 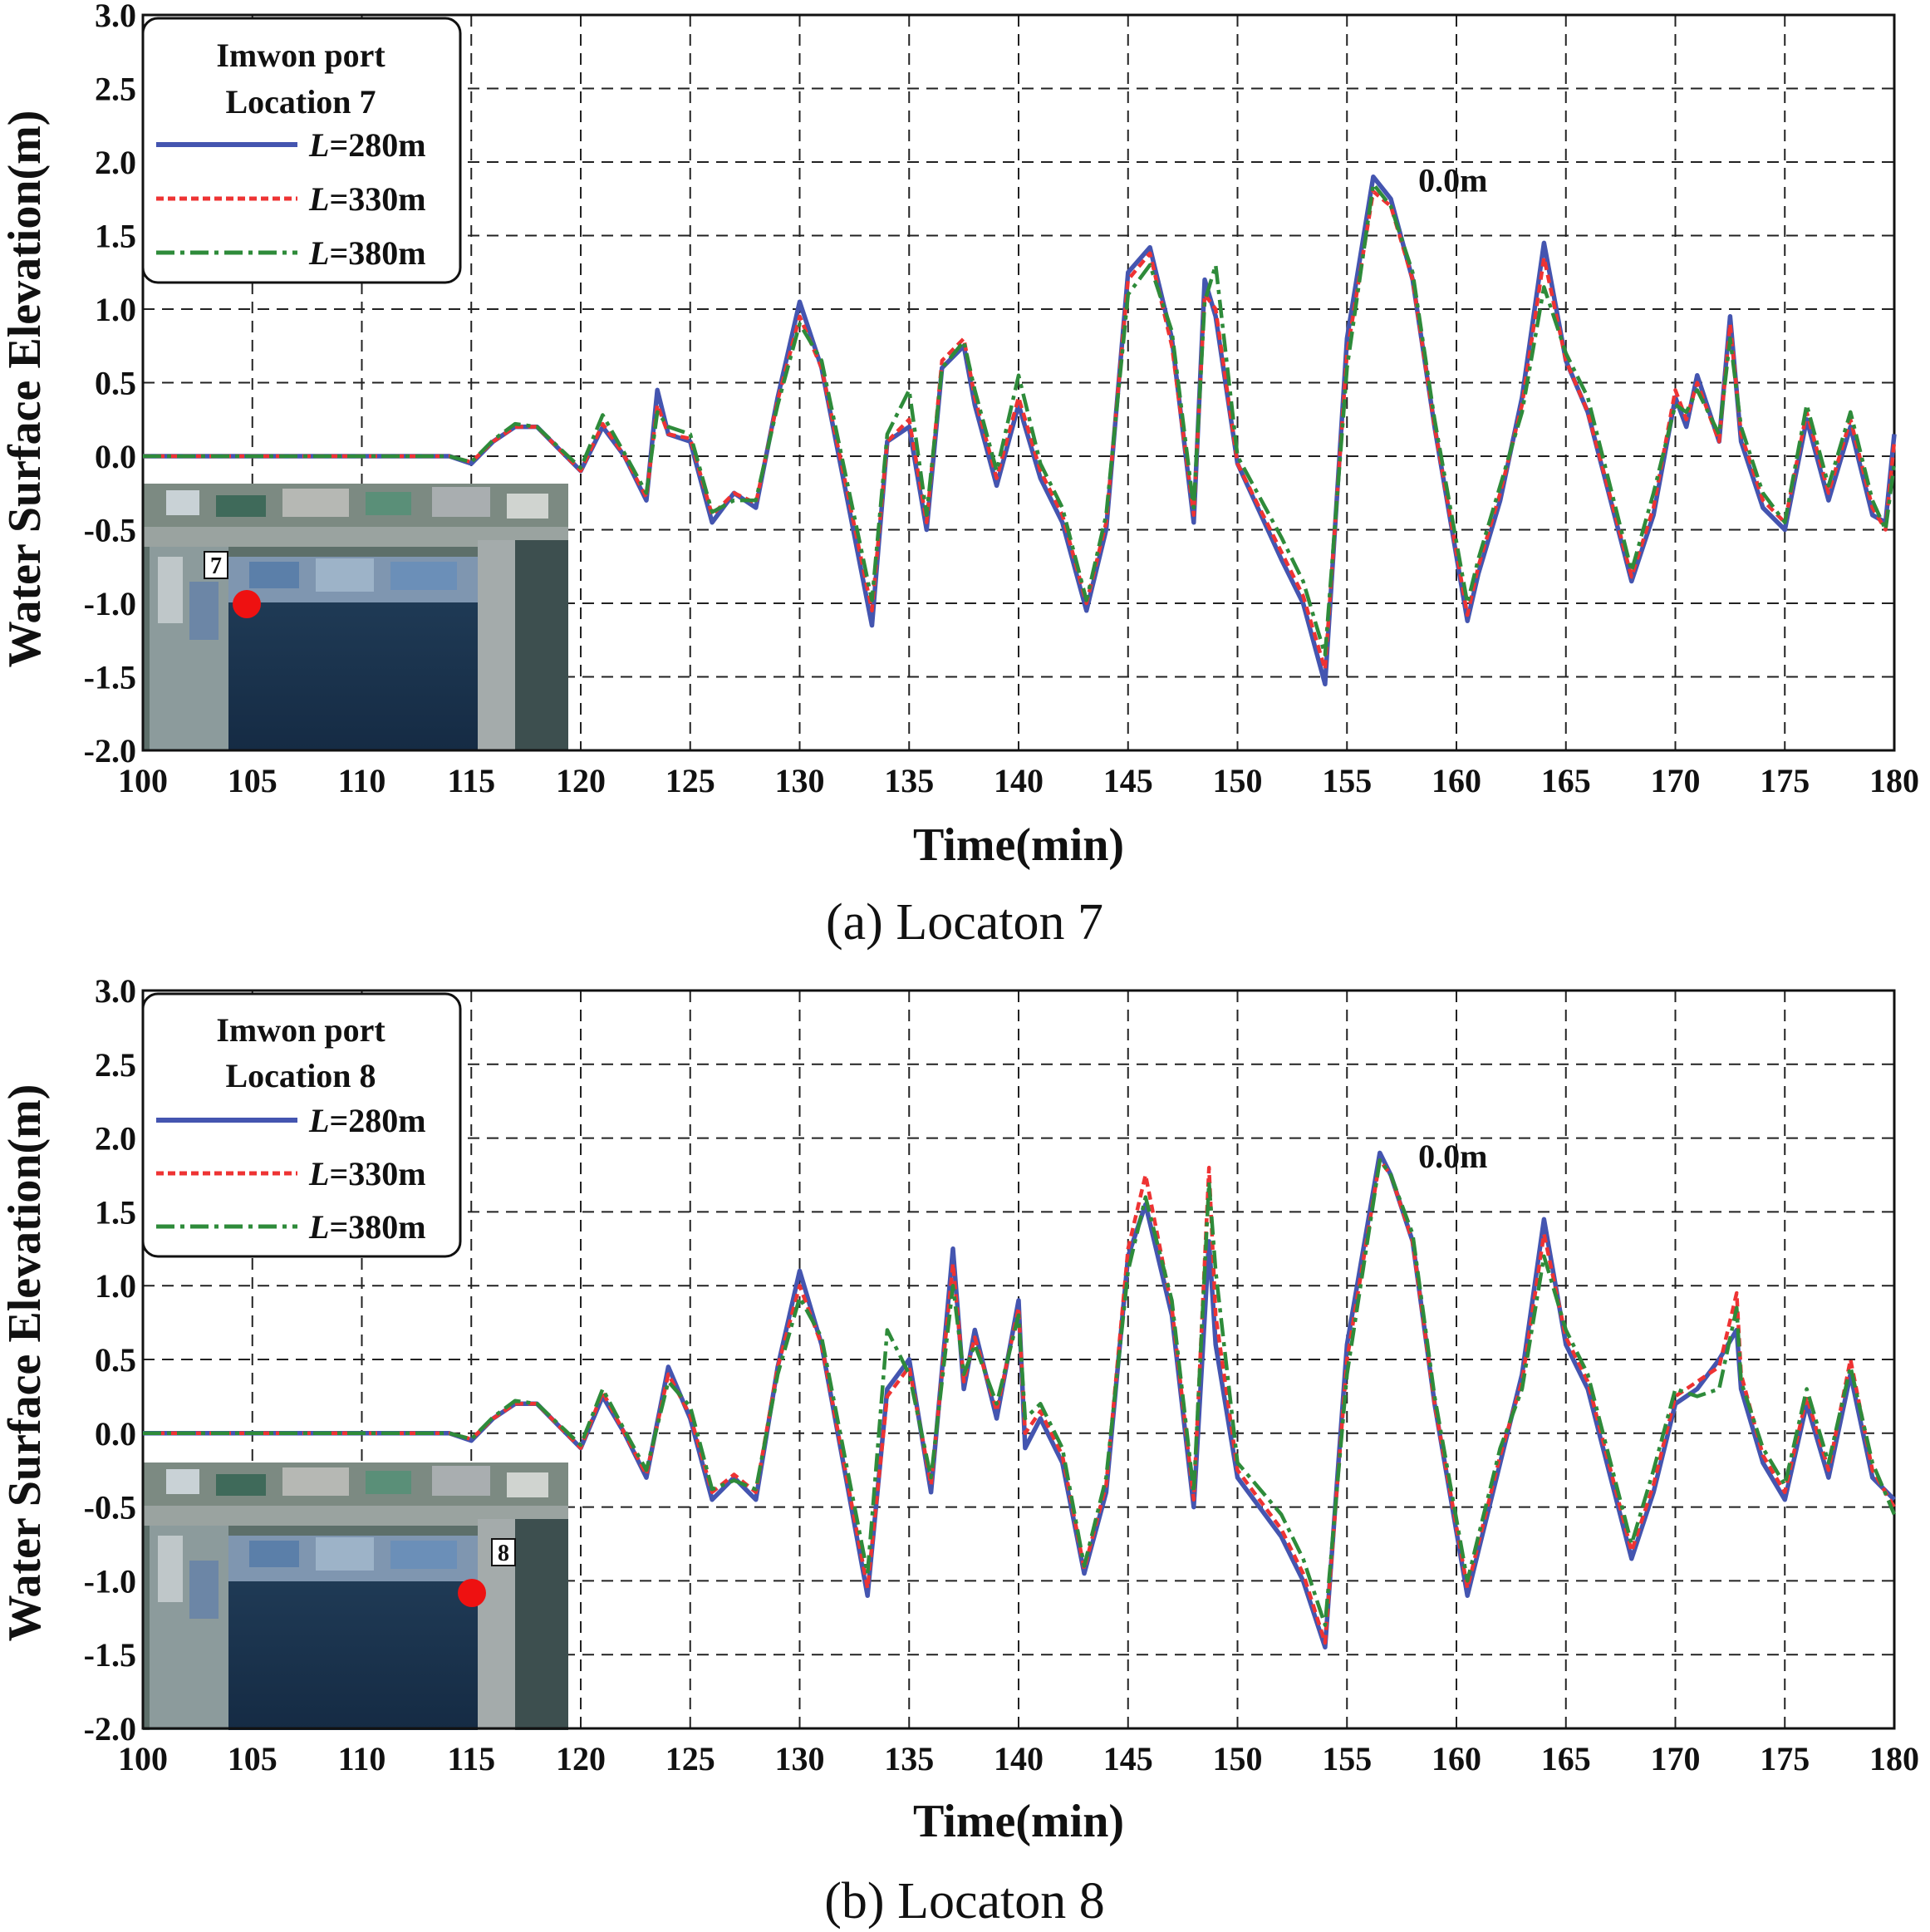 I want to click on panel-b-x-axis-label: Time(min), so click(x=1018, y=1821).